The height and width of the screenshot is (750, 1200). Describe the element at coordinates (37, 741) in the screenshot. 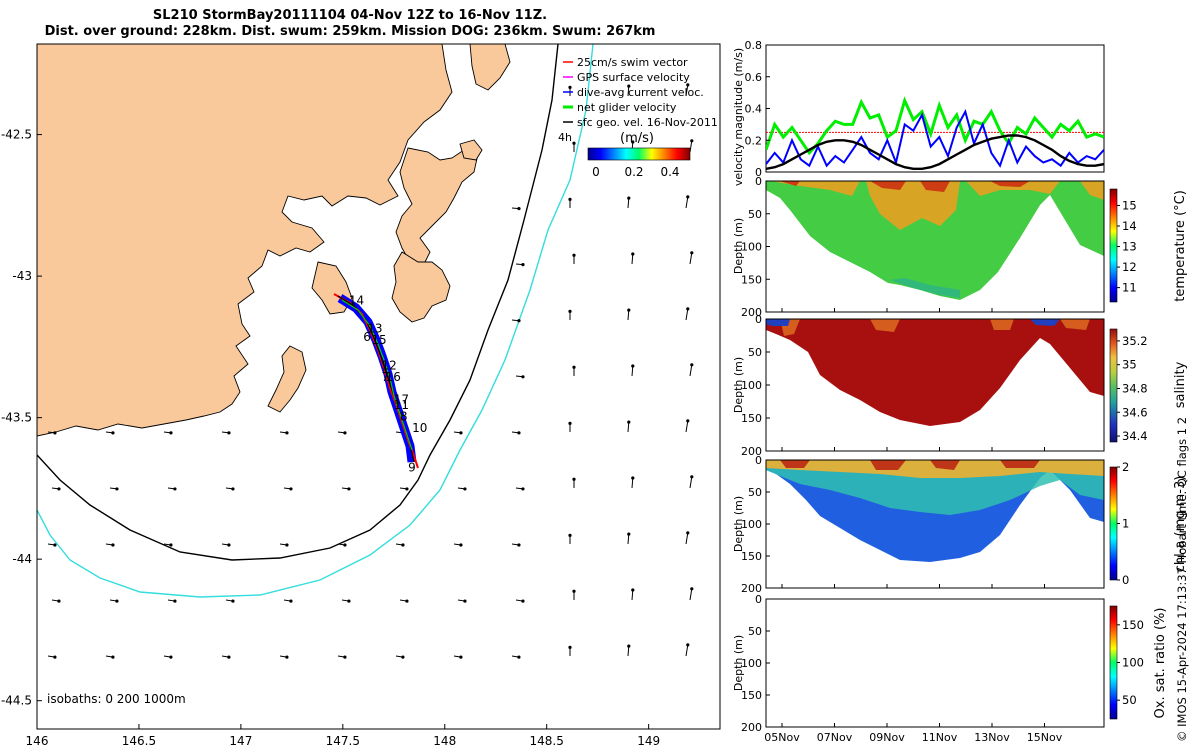

I see `map-x-tick-label: 146` at that location.